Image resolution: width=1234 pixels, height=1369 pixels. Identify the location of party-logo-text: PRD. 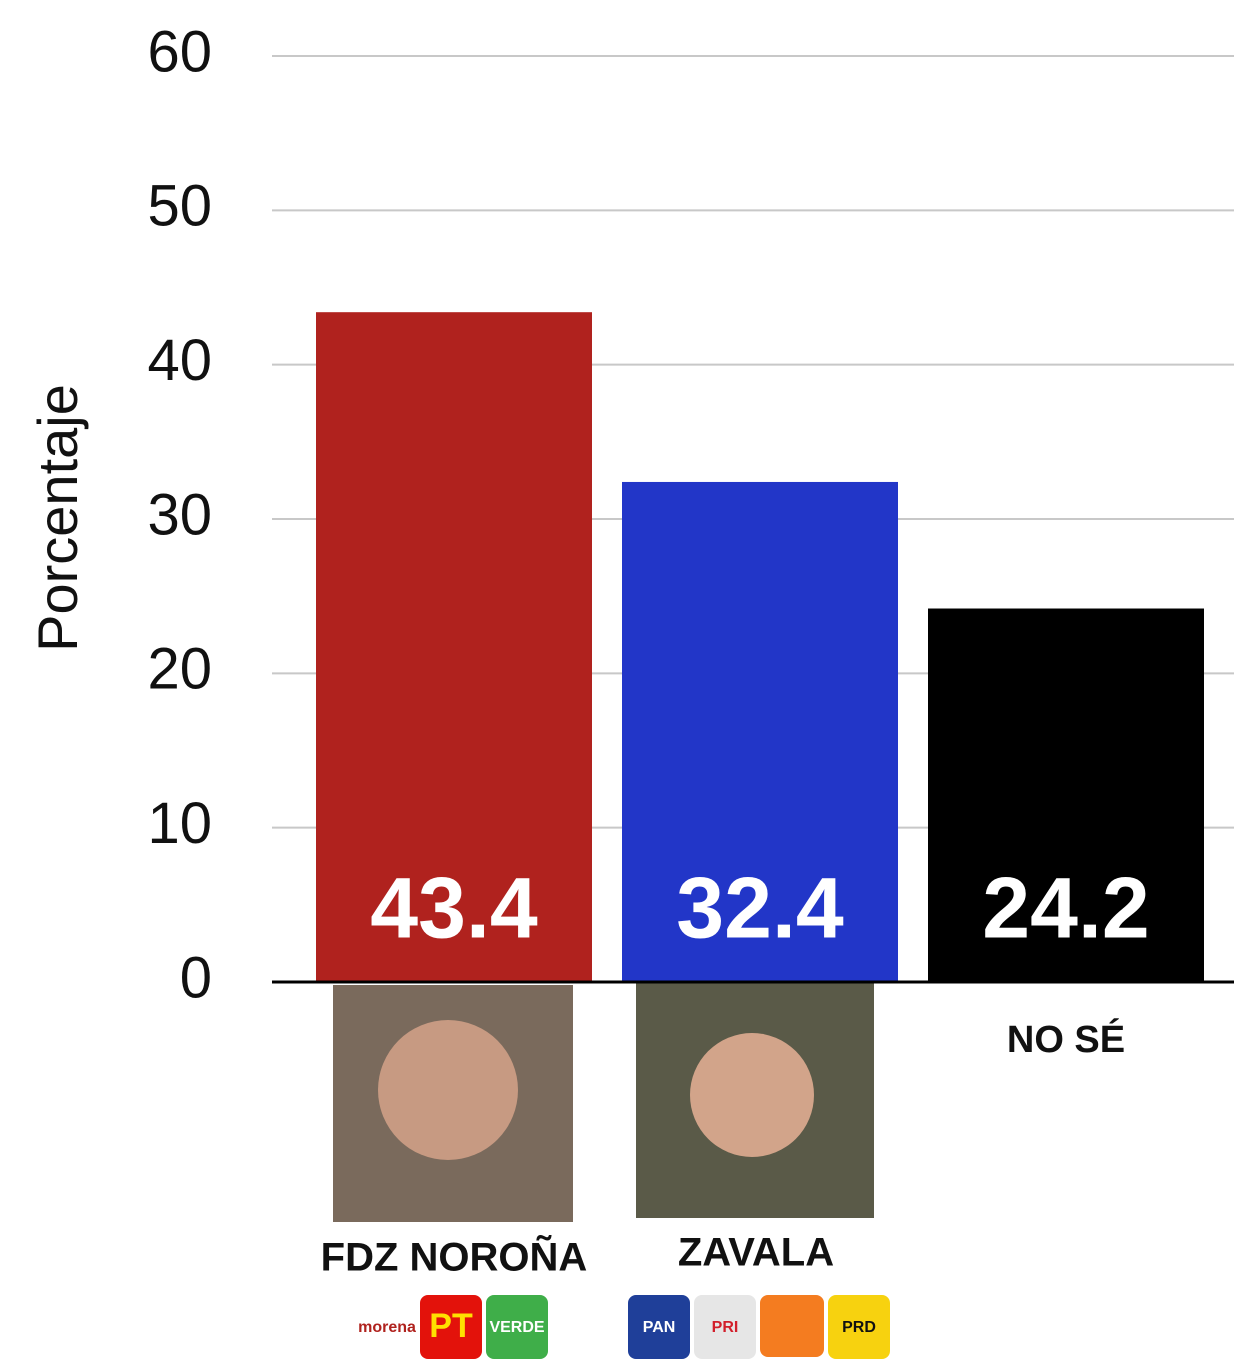
(859, 1327).